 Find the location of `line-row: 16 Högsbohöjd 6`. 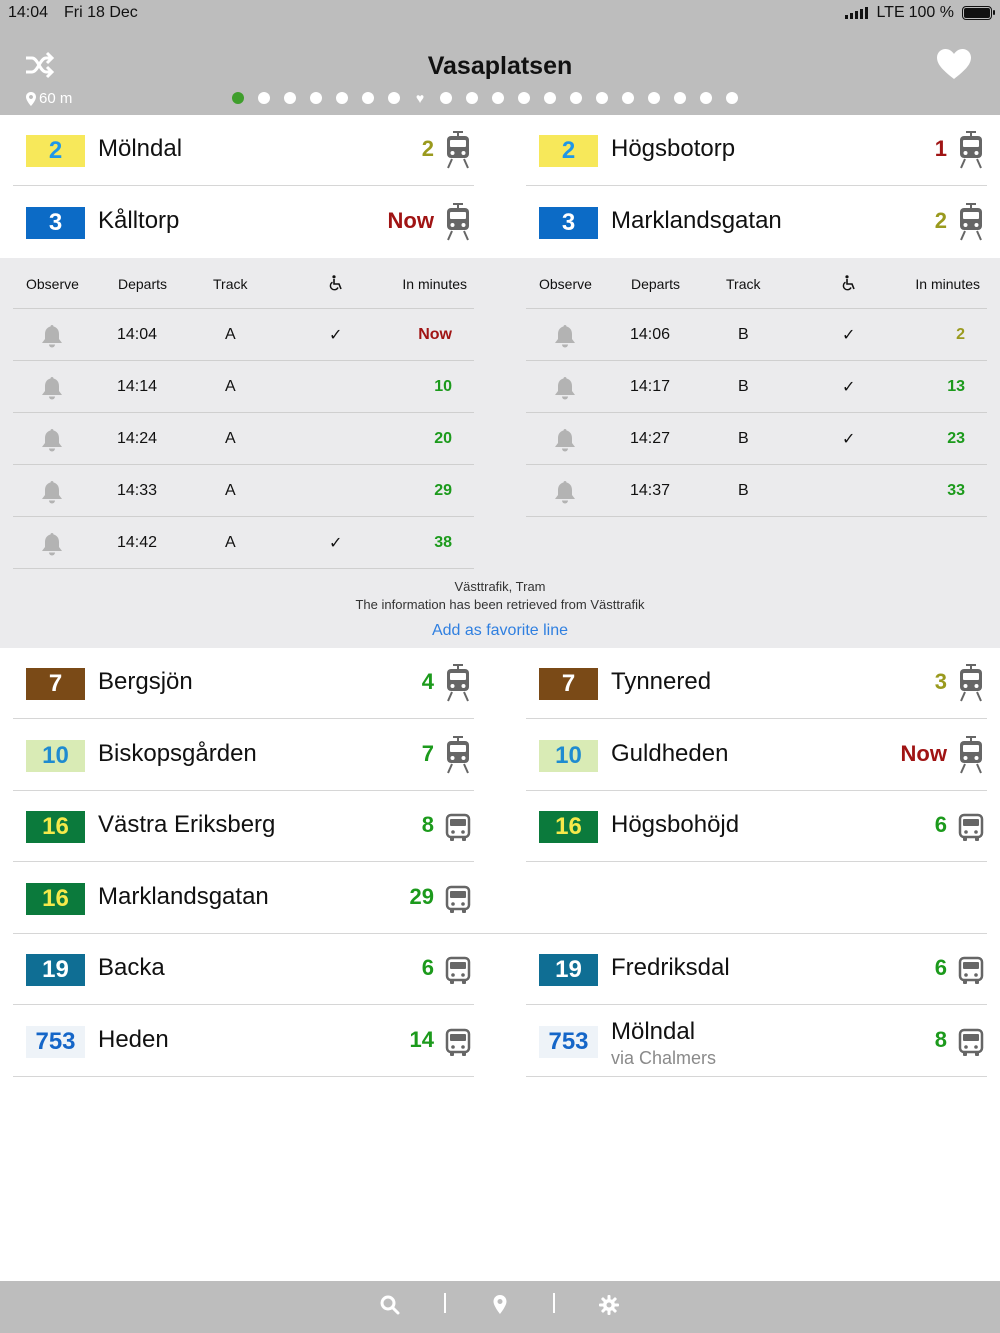

line-row: 16 Högsbohöjd 6 is located at coordinates (756, 826).